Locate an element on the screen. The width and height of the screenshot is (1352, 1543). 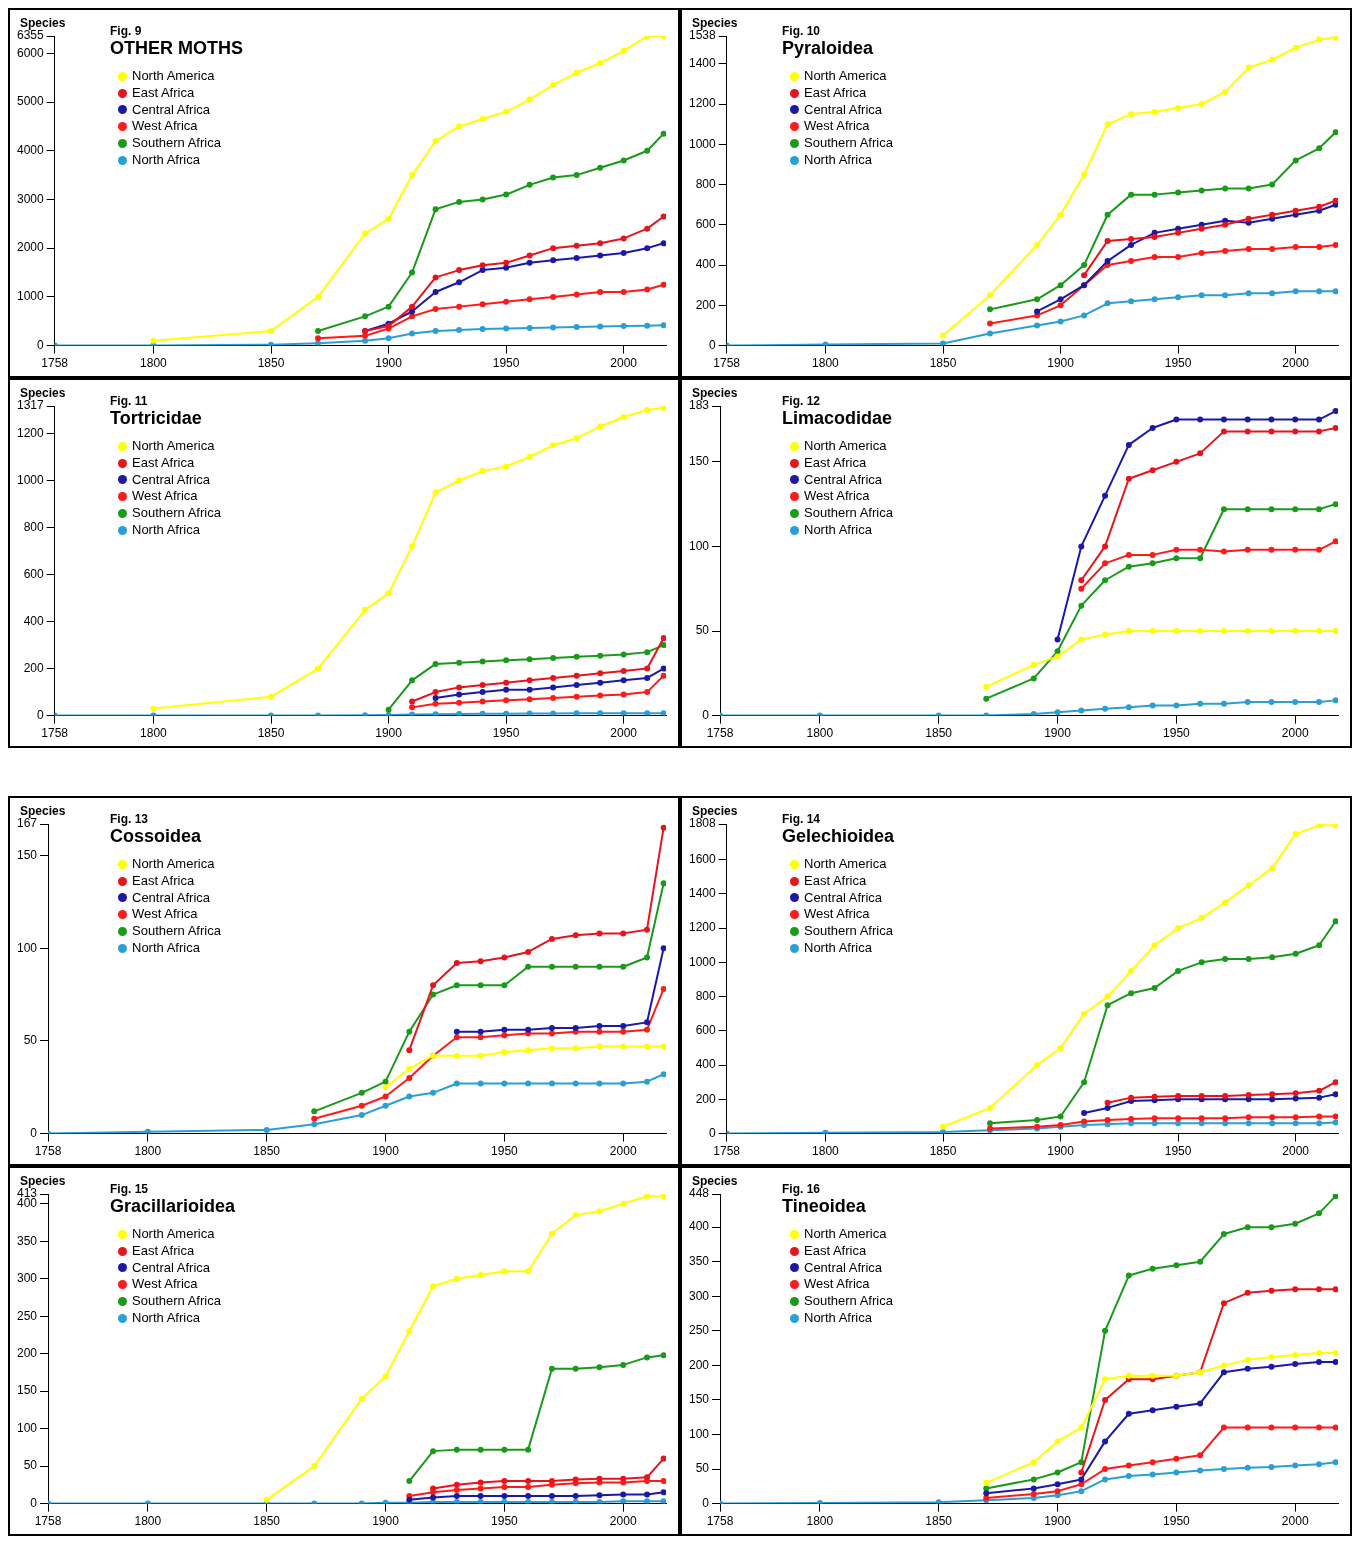
y-tick-label: 3000 is located at coordinates (30, 198).